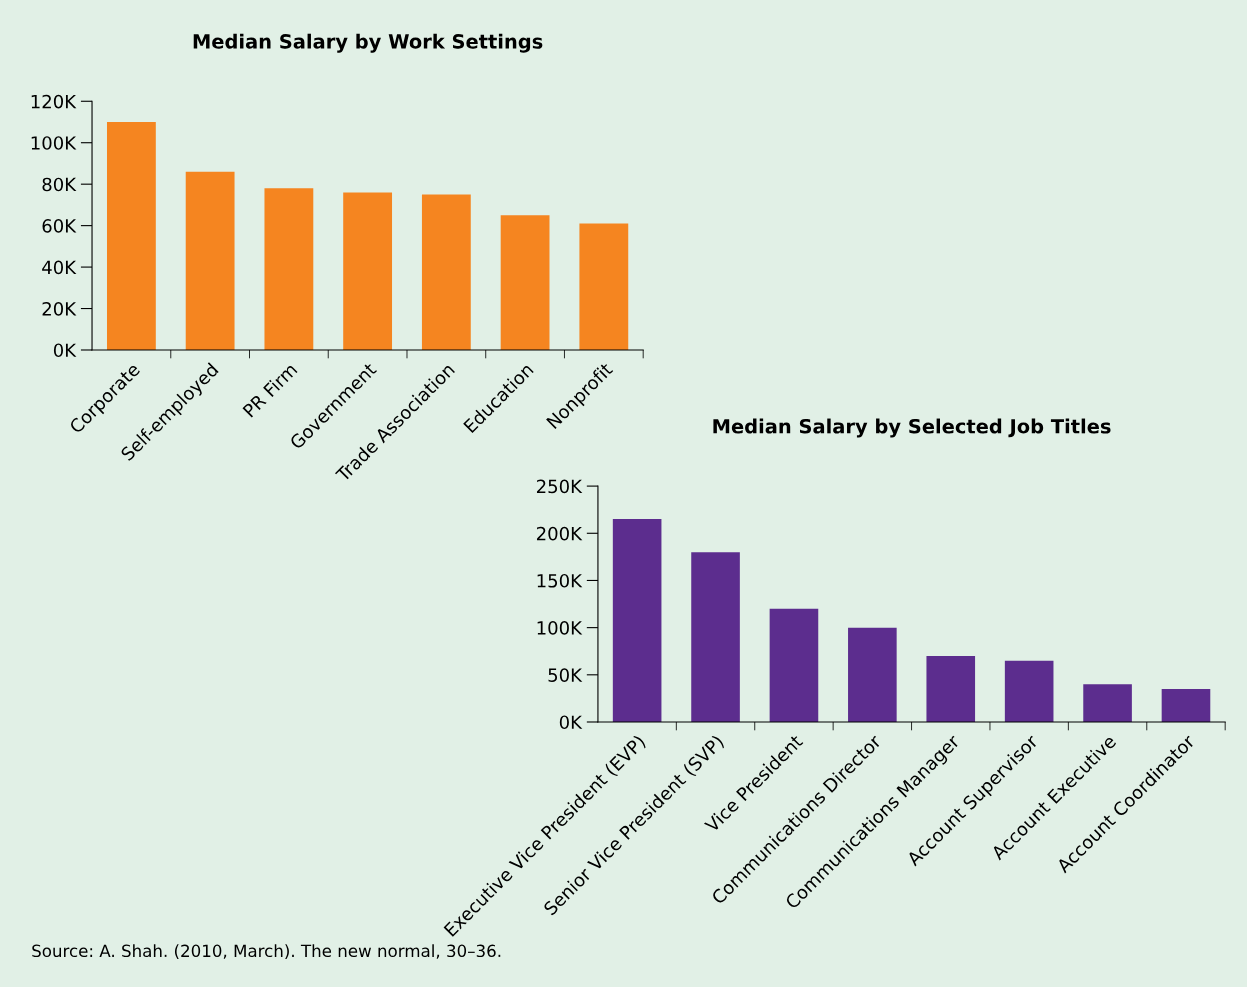 The height and width of the screenshot is (987, 1247). What do you see at coordinates (59, 267) in the screenshot?
I see `y-tick-label: 40K` at bounding box center [59, 267].